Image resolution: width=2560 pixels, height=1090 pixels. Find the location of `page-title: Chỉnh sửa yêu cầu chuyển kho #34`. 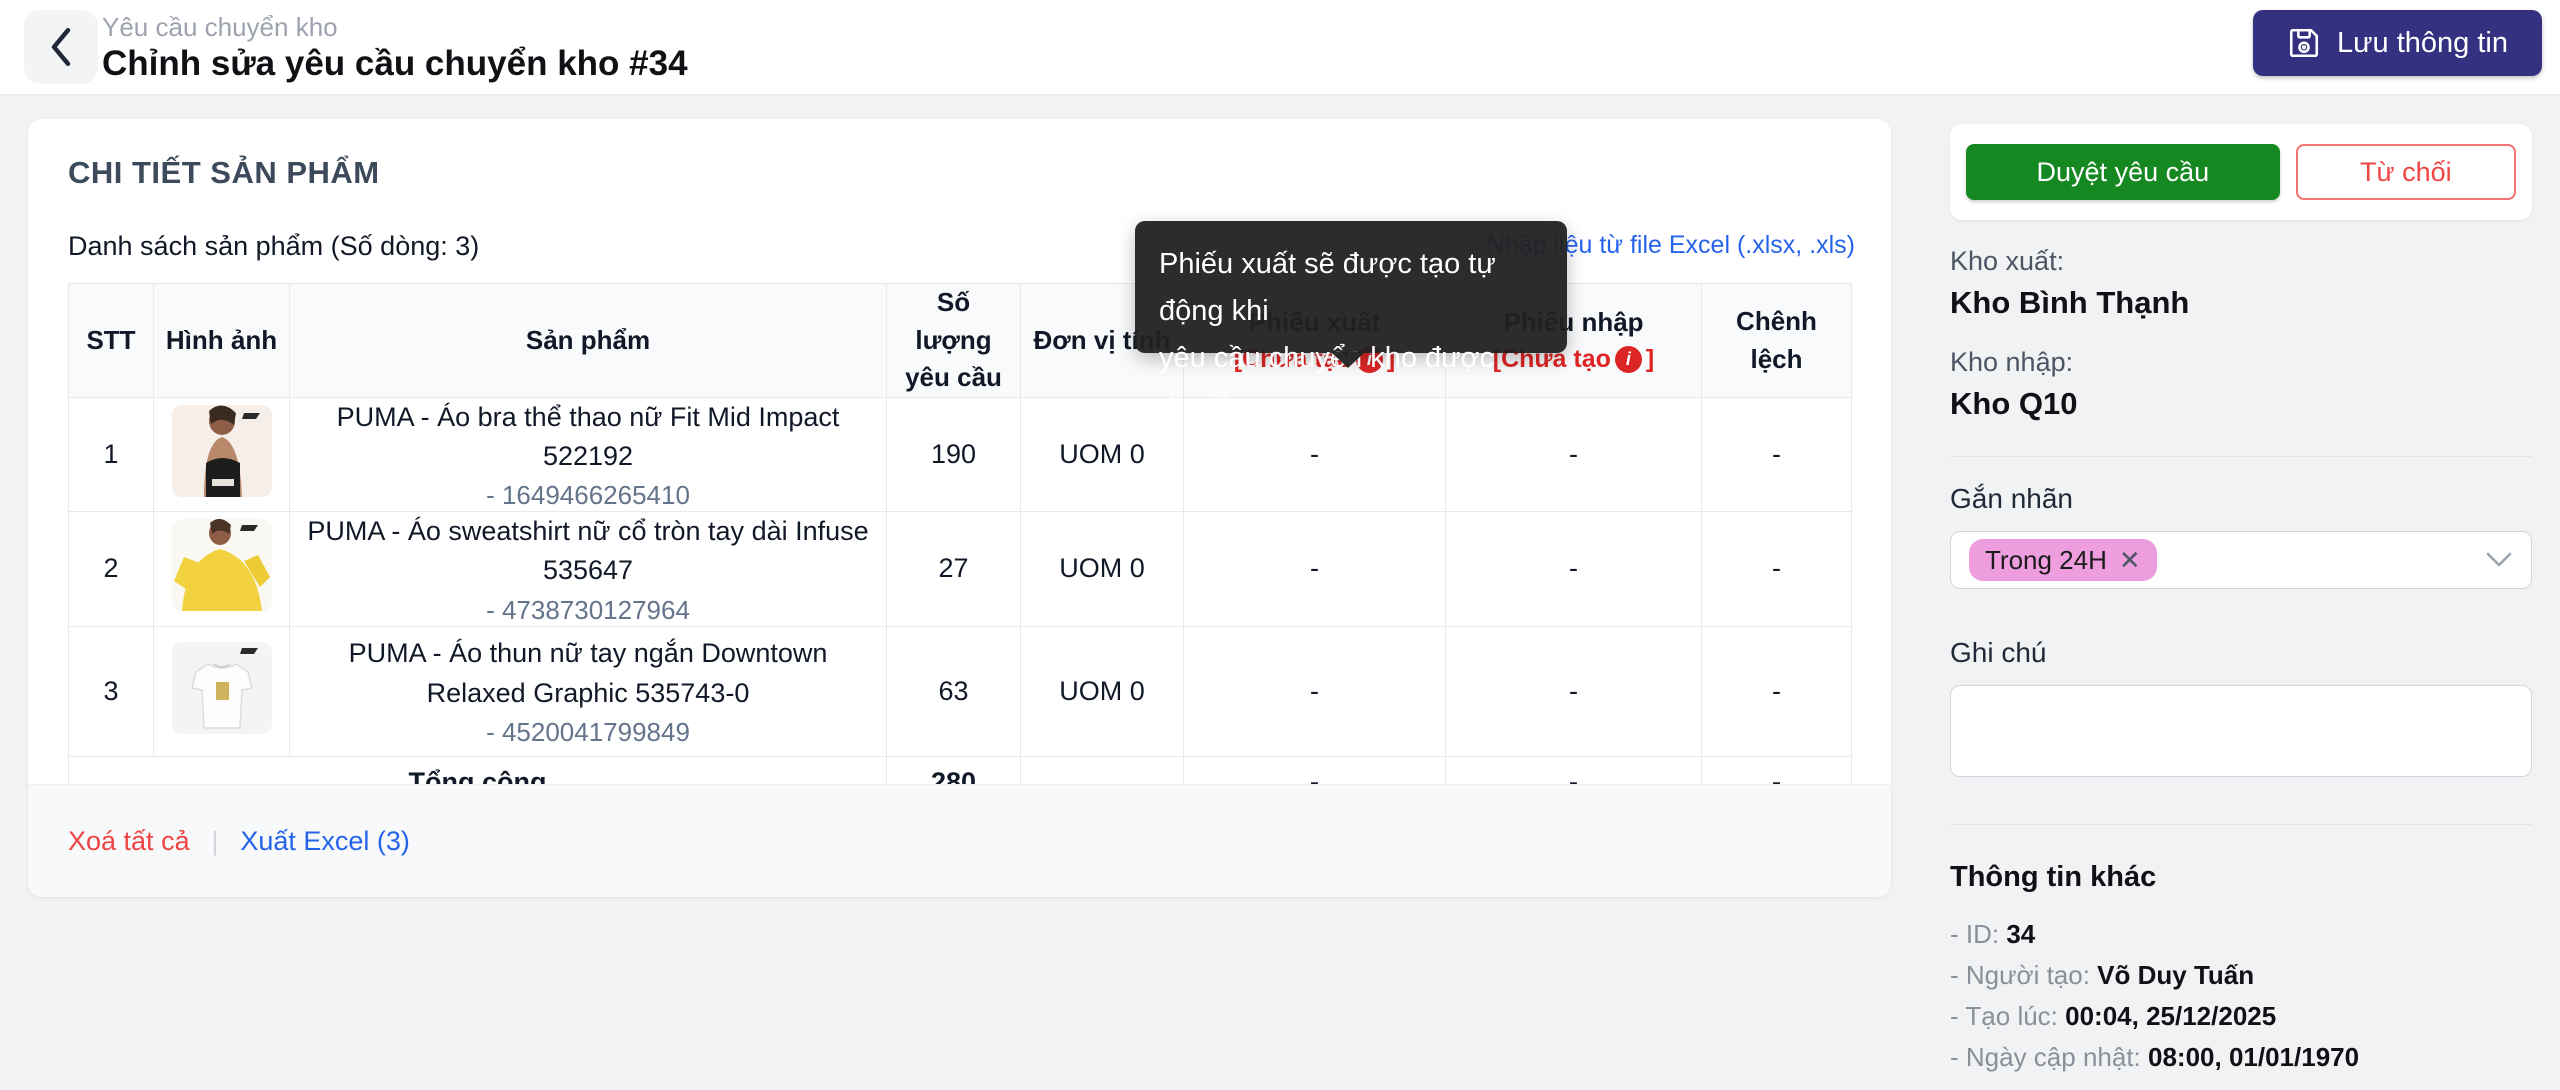

page-title: Chỉnh sửa yêu cầu chuyển kho #34 is located at coordinates (395, 63).